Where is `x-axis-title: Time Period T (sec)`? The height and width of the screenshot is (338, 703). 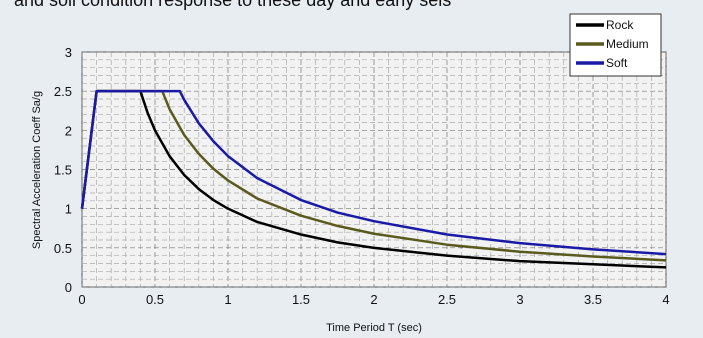 x-axis-title: Time Period T (sec) is located at coordinates (374, 328).